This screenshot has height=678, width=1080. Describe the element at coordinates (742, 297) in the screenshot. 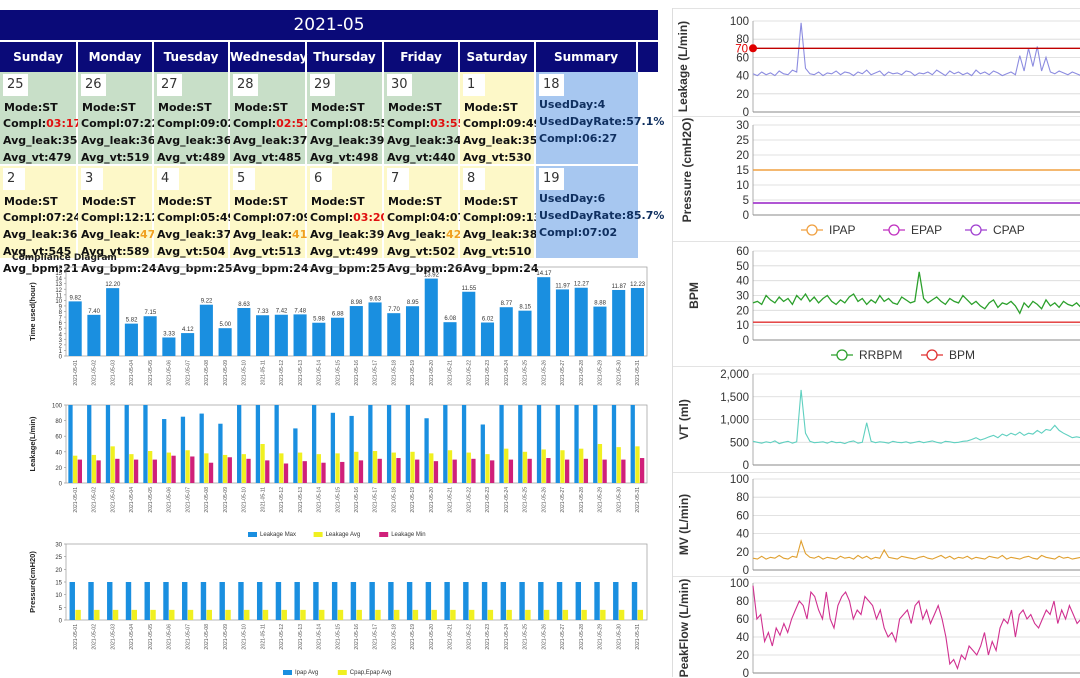

I see `y-tick-label: 30` at that location.